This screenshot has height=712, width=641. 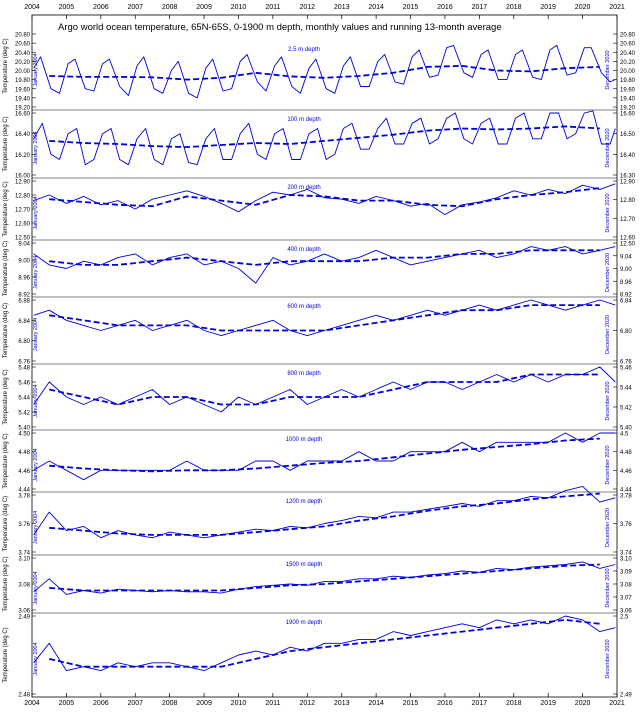 I want to click on x-tick-label-top: 2021, so click(x=617, y=7).